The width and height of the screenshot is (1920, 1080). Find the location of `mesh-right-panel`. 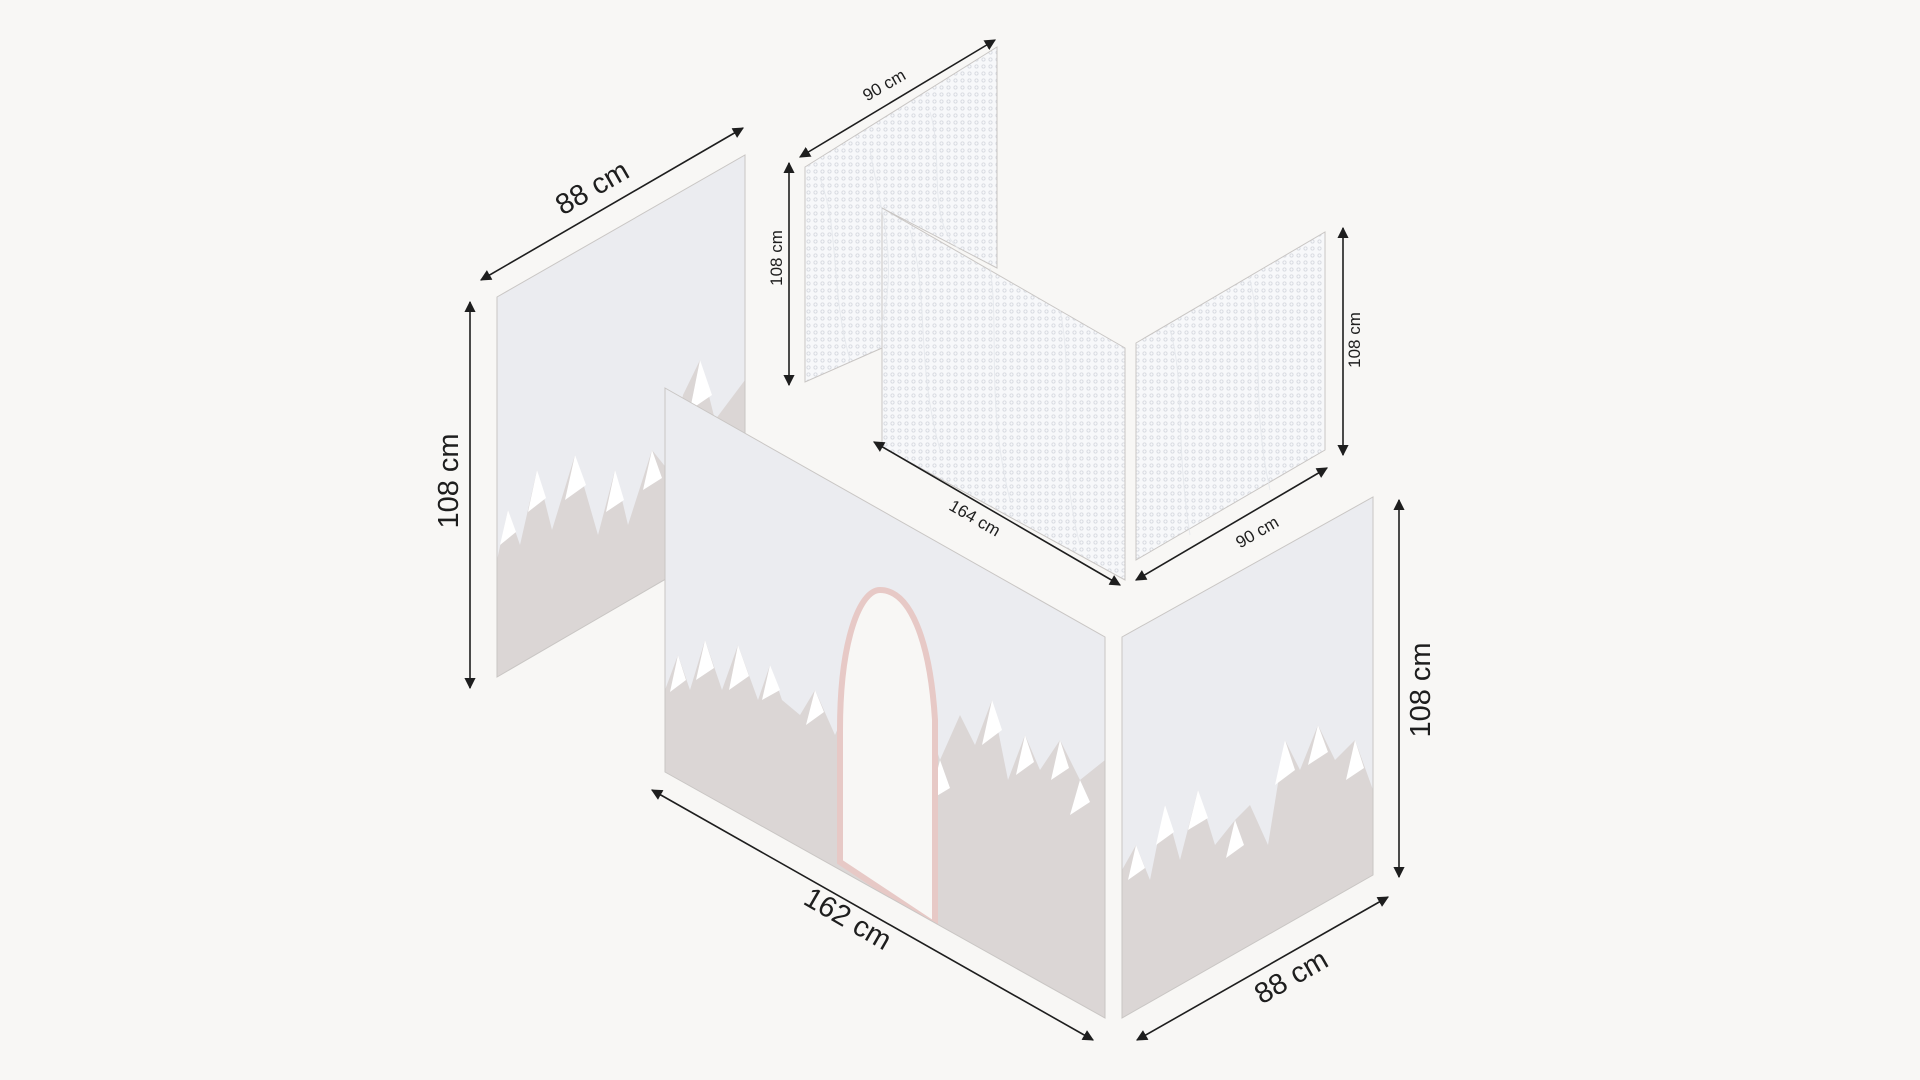

mesh-right-panel is located at coordinates (1230, 396).